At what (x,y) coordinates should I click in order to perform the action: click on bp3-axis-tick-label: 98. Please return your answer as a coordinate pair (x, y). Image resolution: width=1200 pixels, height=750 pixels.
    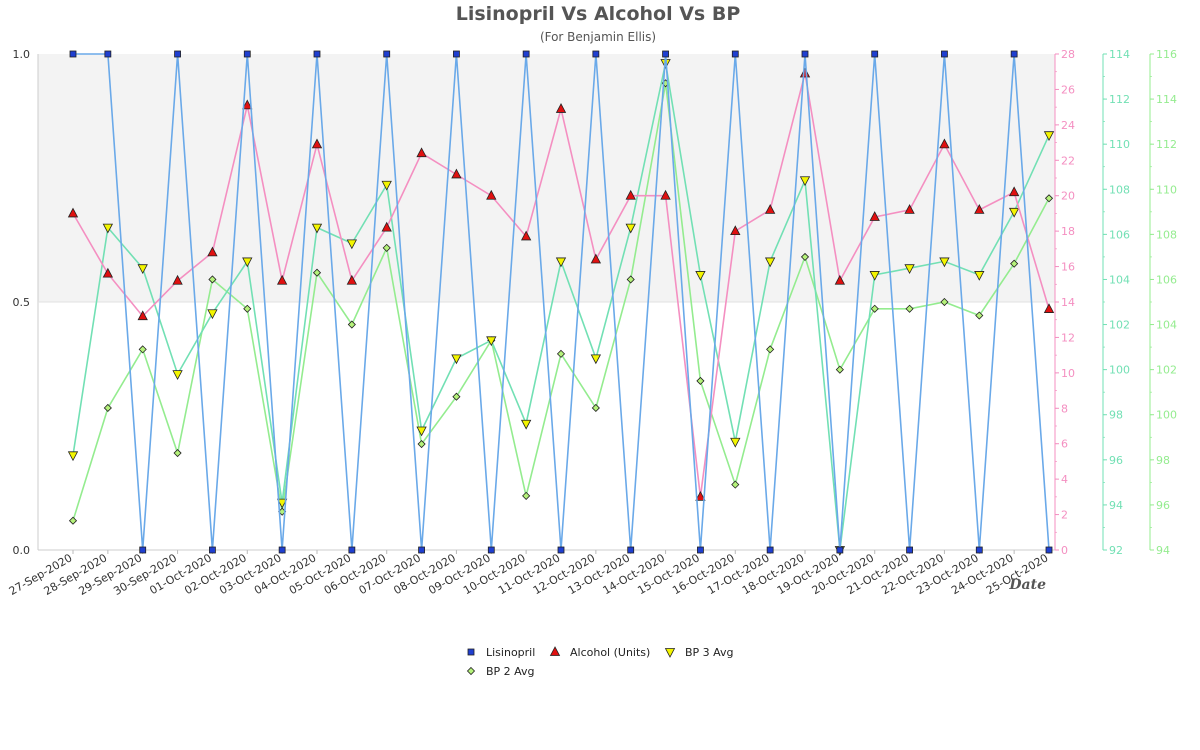
    Looking at the image, I should click on (1116, 415).